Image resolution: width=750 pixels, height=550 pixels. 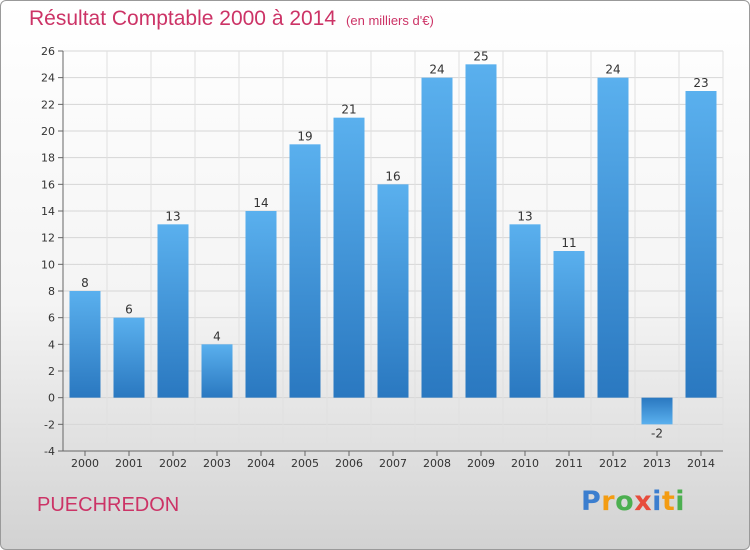 I want to click on value-label: 21, so click(x=348, y=110).